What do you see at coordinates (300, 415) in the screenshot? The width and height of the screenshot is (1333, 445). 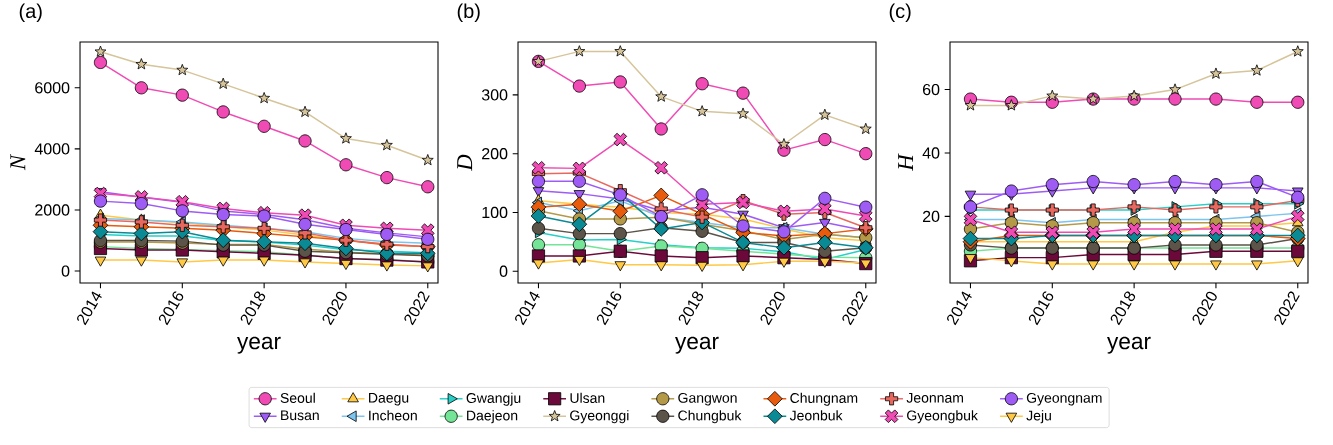 I see `legend-label: Busan` at bounding box center [300, 415].